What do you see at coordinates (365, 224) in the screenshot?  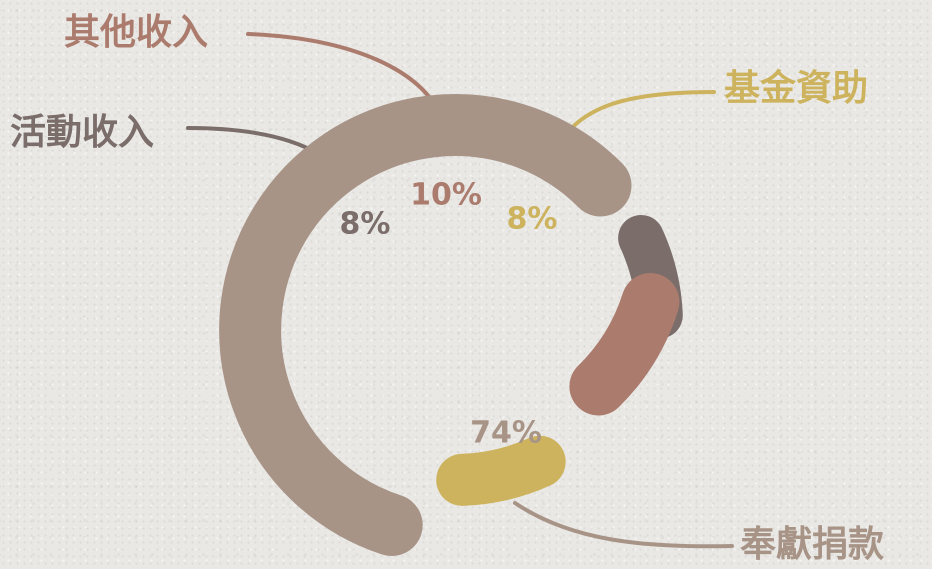 I see `percent-label-activity: 8%` at bounding box center [365, 224].